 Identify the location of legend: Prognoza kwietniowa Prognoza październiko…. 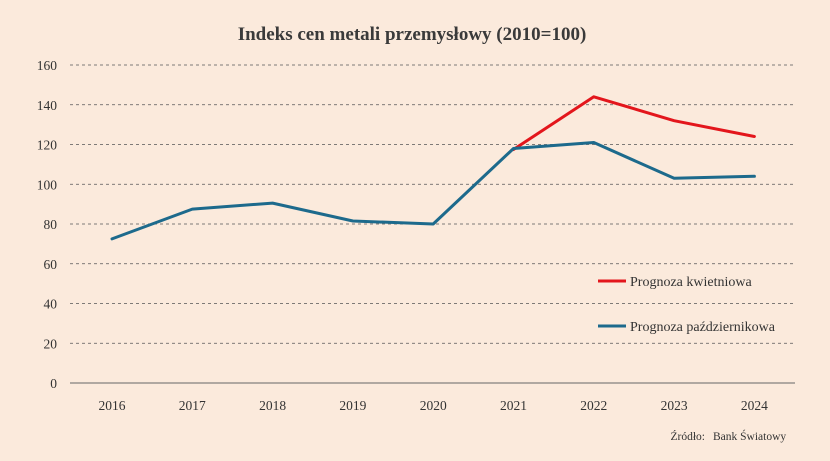
(687, 305).